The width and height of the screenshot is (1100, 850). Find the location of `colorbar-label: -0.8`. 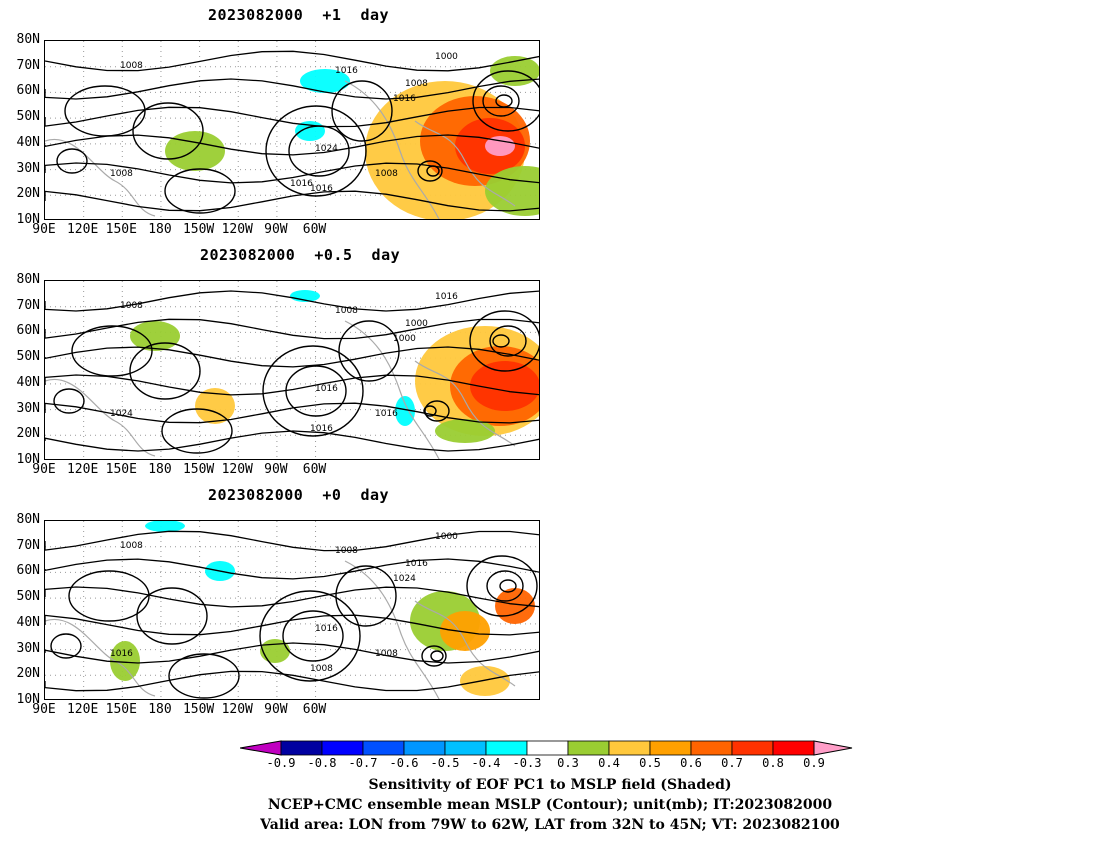

colorbar-label: -0.8 is located at coordinates (322, 763).